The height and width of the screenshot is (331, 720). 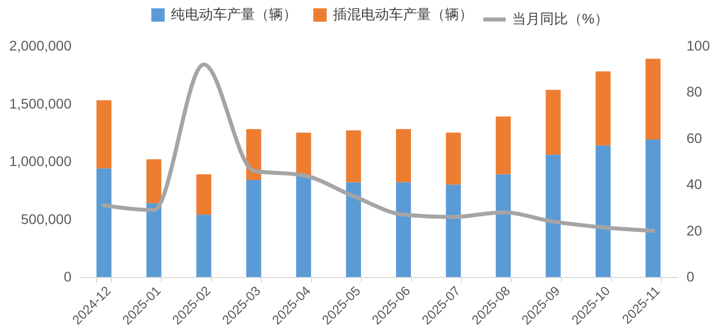 I want to click on y-tick-label: 1,500,000, so click(x=40, y=103).